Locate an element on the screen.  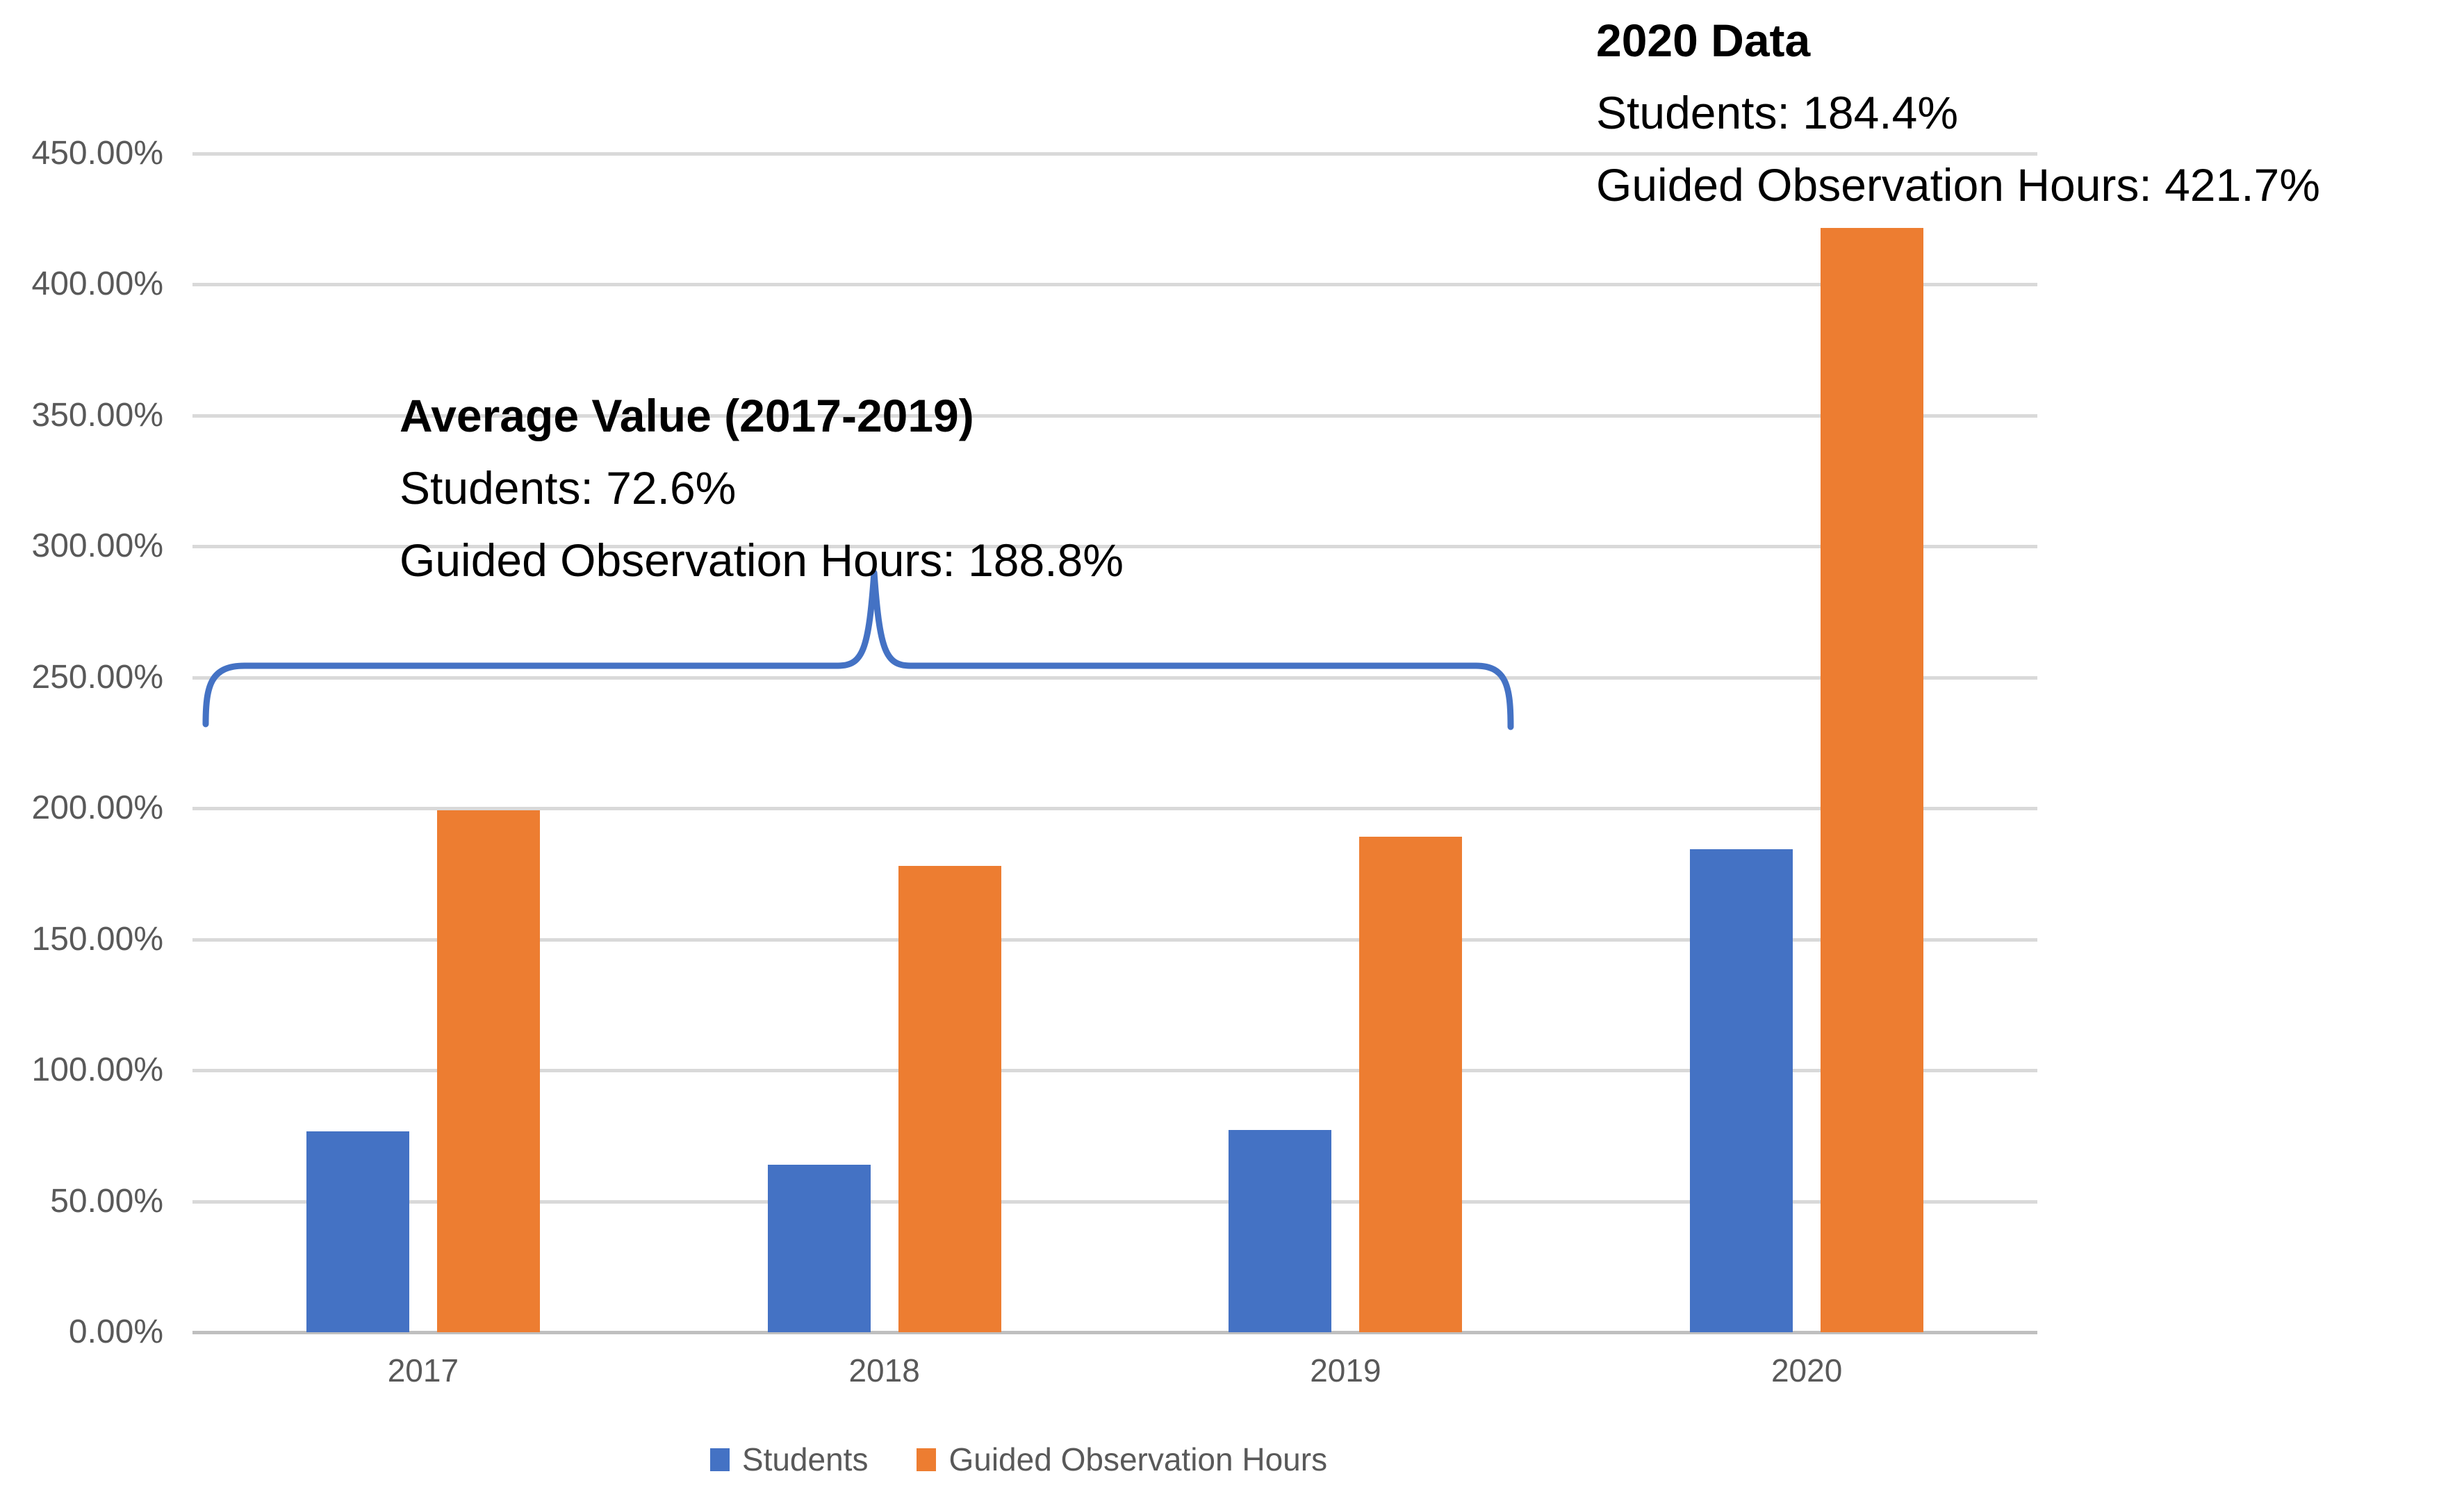
y-tick-label-250: 250.00% is located at coordinates (98, 677).